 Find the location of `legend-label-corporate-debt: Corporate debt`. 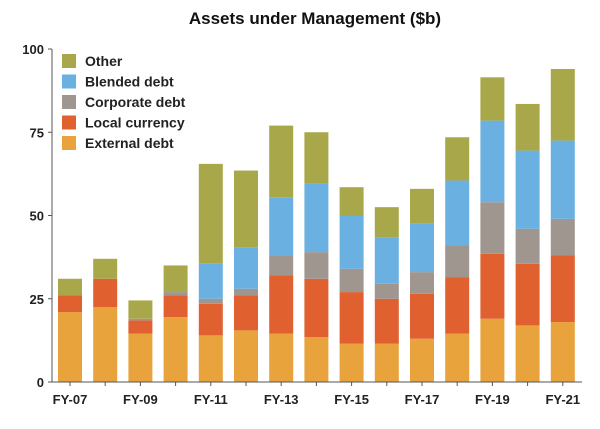

legend-label-corporate-debt: Corporate debt is located at coordinates (135, 102).